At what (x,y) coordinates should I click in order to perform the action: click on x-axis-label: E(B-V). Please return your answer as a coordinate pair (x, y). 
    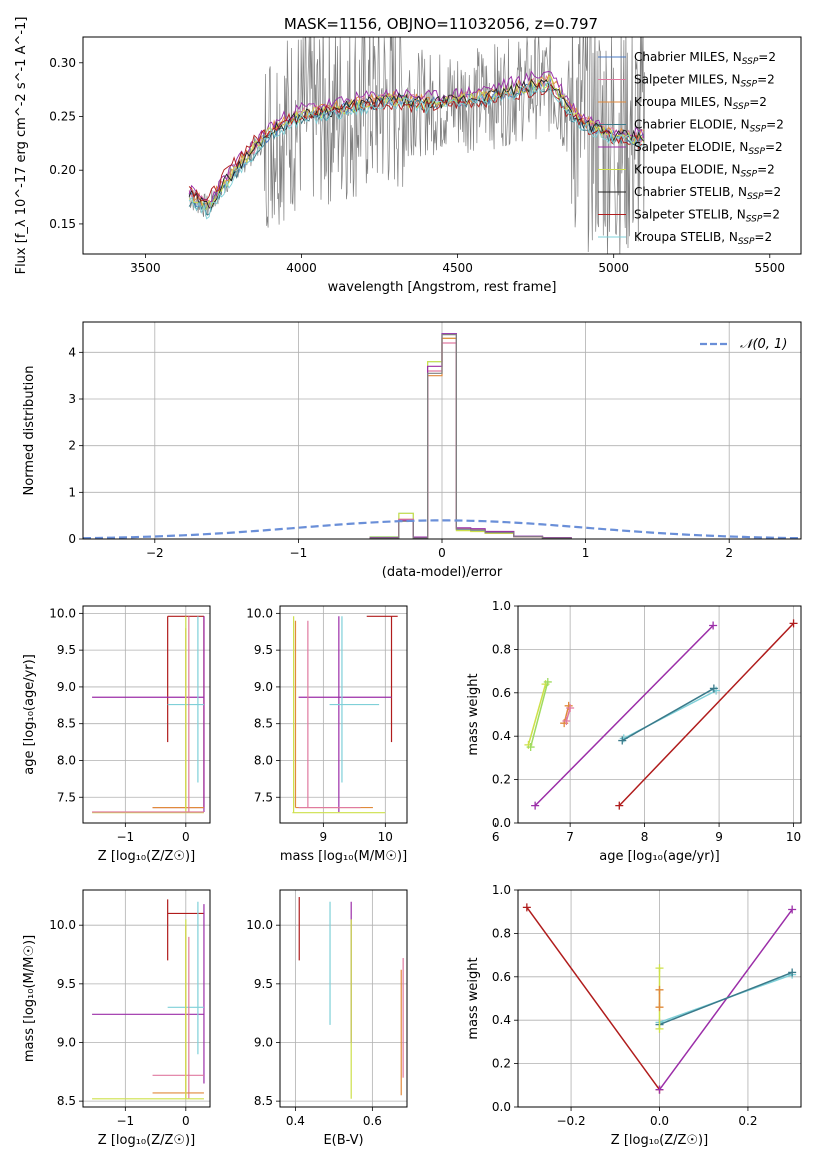
    Looking at the image, I should click on (343, 1140).